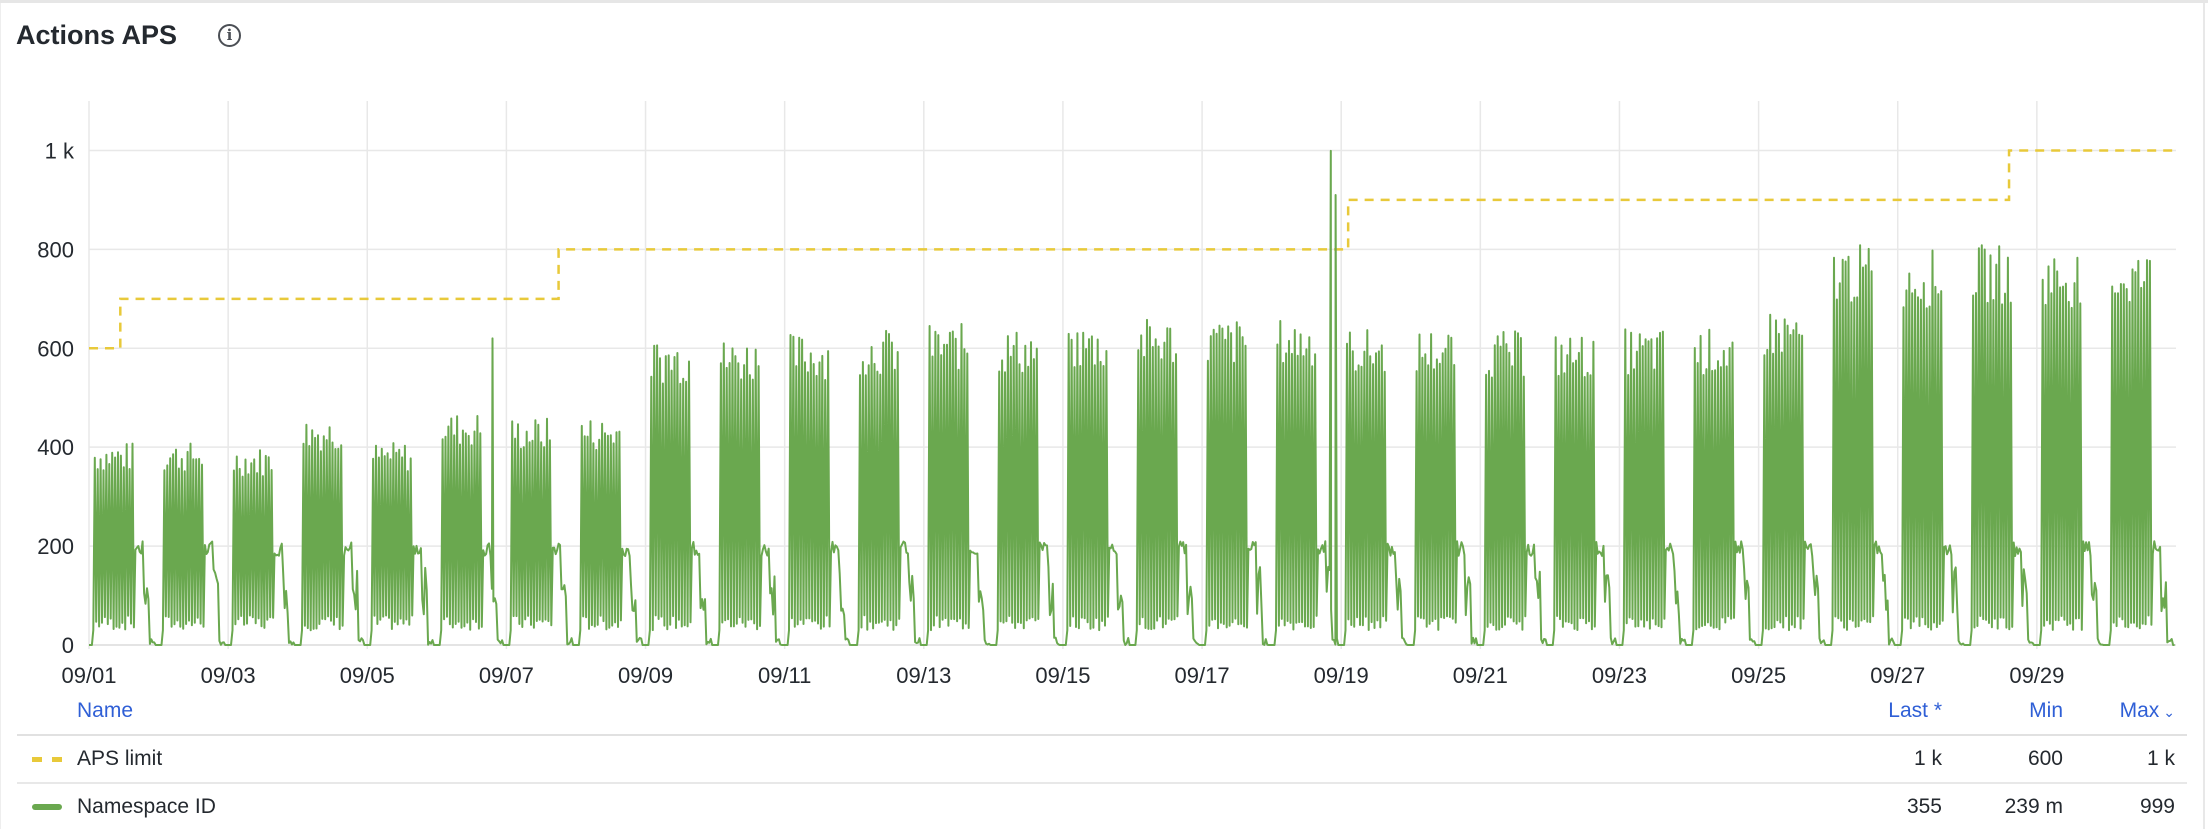  Describe the element at coordinates (923, 675) in the screenshot. I see `x-tick-label: 09/13` at that location.